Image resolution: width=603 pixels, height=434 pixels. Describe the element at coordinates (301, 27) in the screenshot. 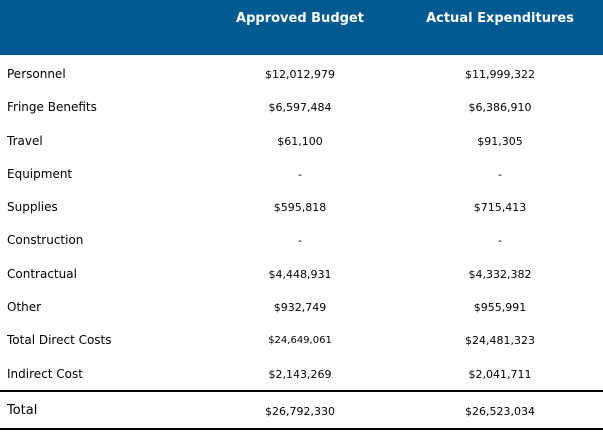

I see `table-header: Approved Budget Actual Expenditures` at that location.